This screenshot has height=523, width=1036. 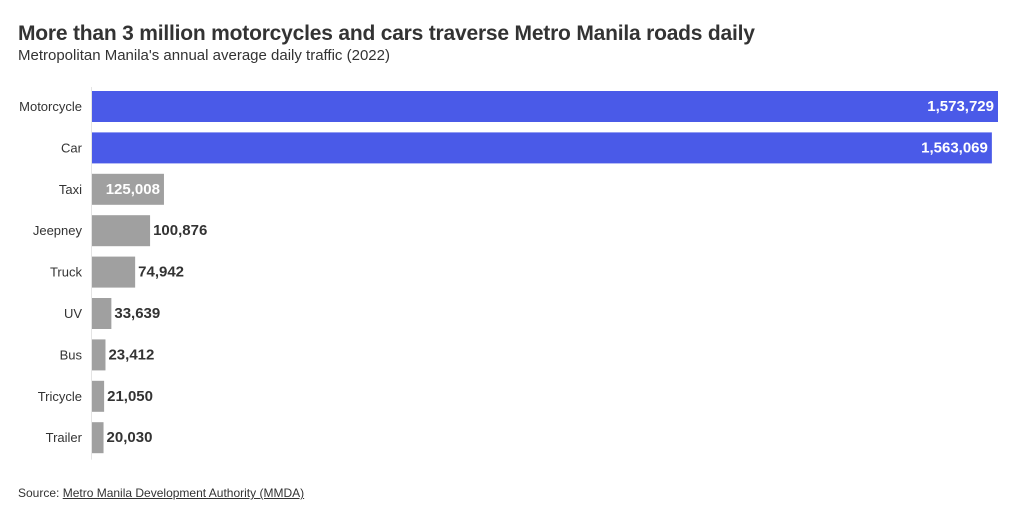 I want to click on value-label: 33,639, so click(x=137, y=313).